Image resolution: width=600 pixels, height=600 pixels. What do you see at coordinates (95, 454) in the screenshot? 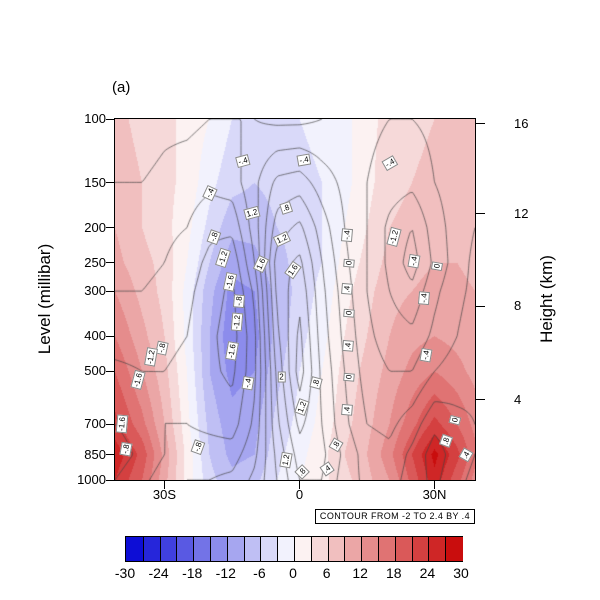
I see `pressure-tick-label: 850` at bounding box center [95, 454].